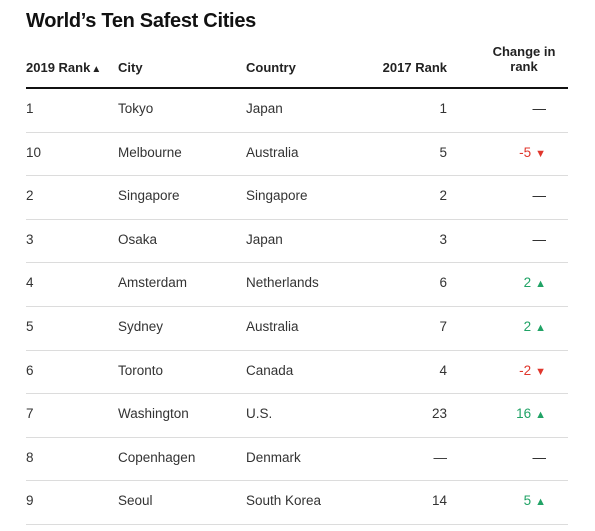  What do you see at coordinates (30, 370) in the screenshot?
I see `rank-2019-cell: 6` at bounding box center [30, 370].